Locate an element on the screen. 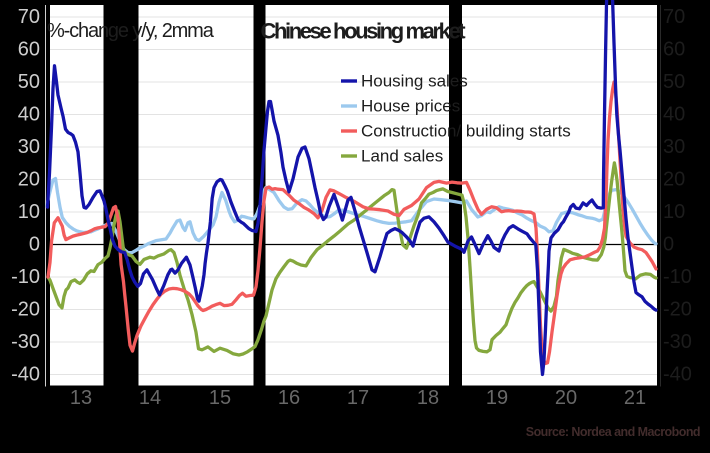 This screenshot has width=710, height=453. svg-text: 21 is located at coordinates (635, 398).